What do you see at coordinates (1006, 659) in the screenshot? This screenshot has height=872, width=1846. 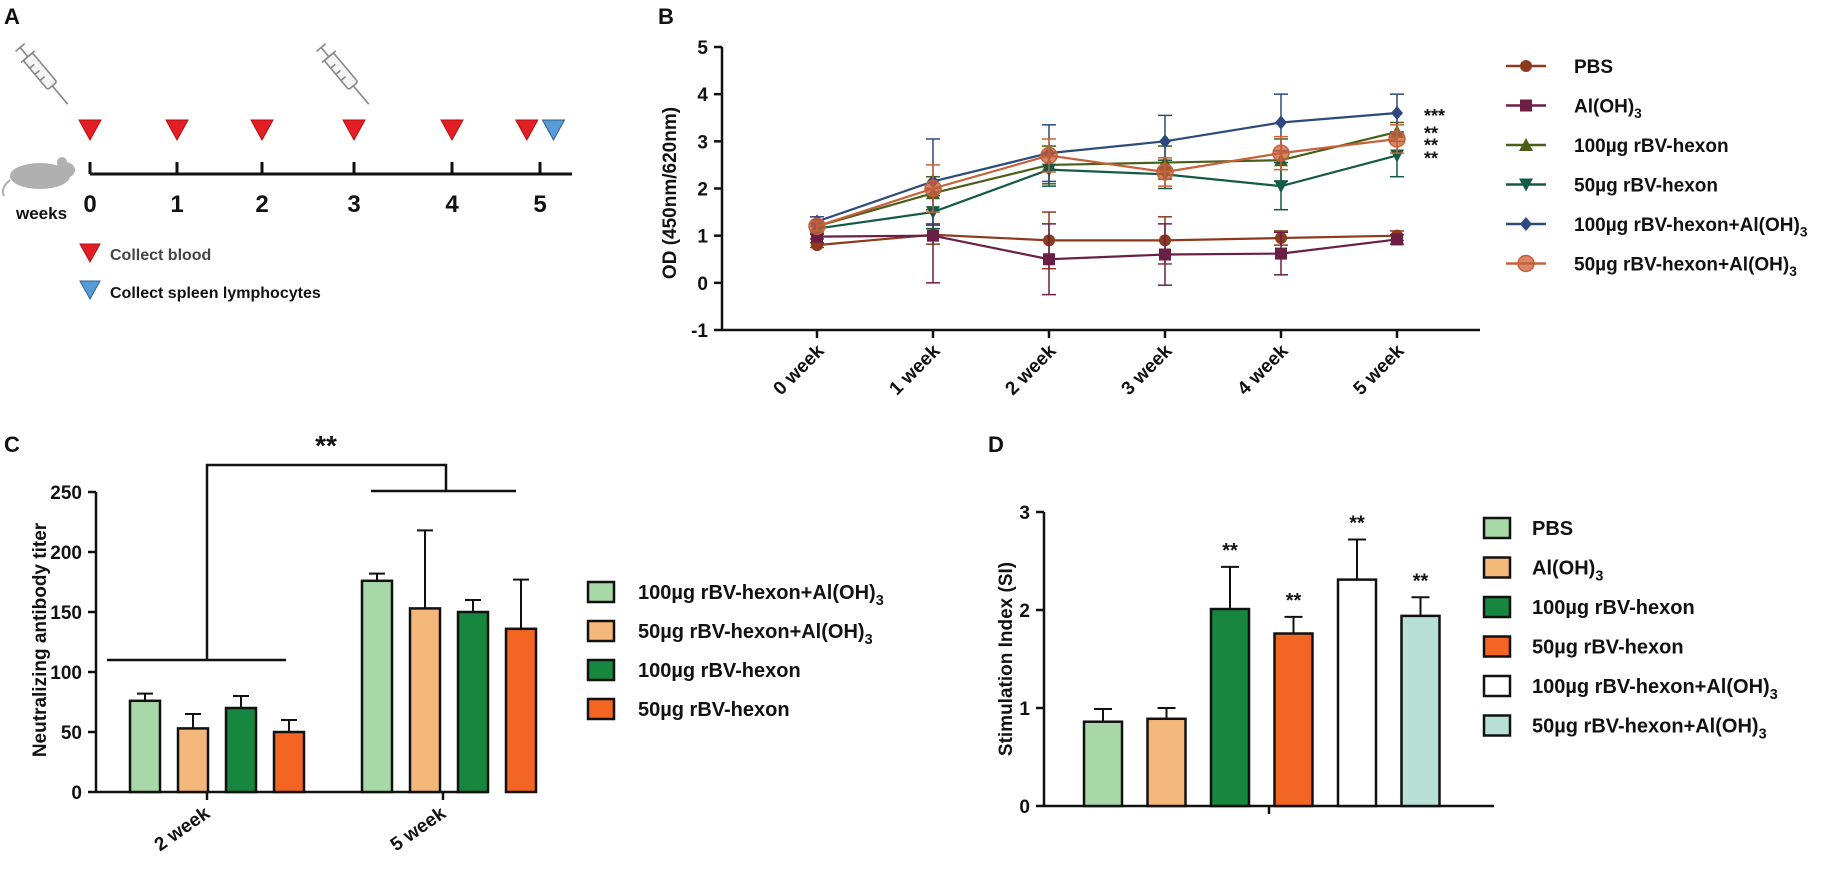 I see `chart-d-ylabel: Stimulation Index (SI)` at bounding box center [1006, 659].